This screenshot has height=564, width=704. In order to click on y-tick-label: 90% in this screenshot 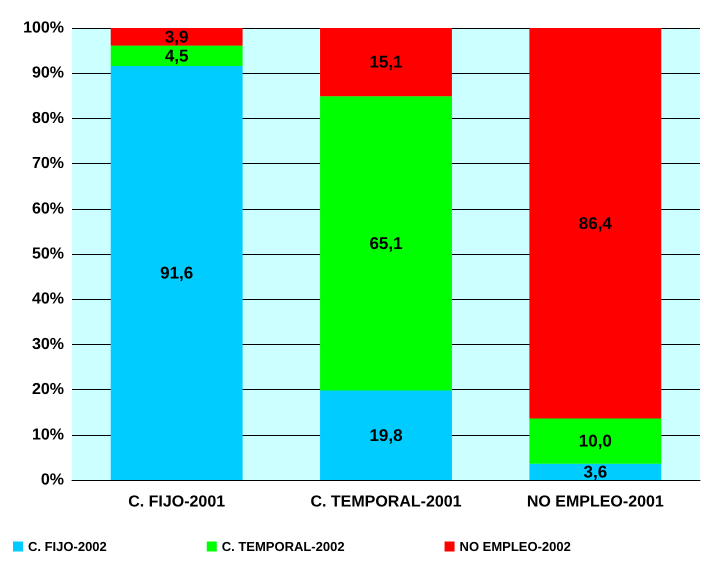, I will do `click(48, 73)`.